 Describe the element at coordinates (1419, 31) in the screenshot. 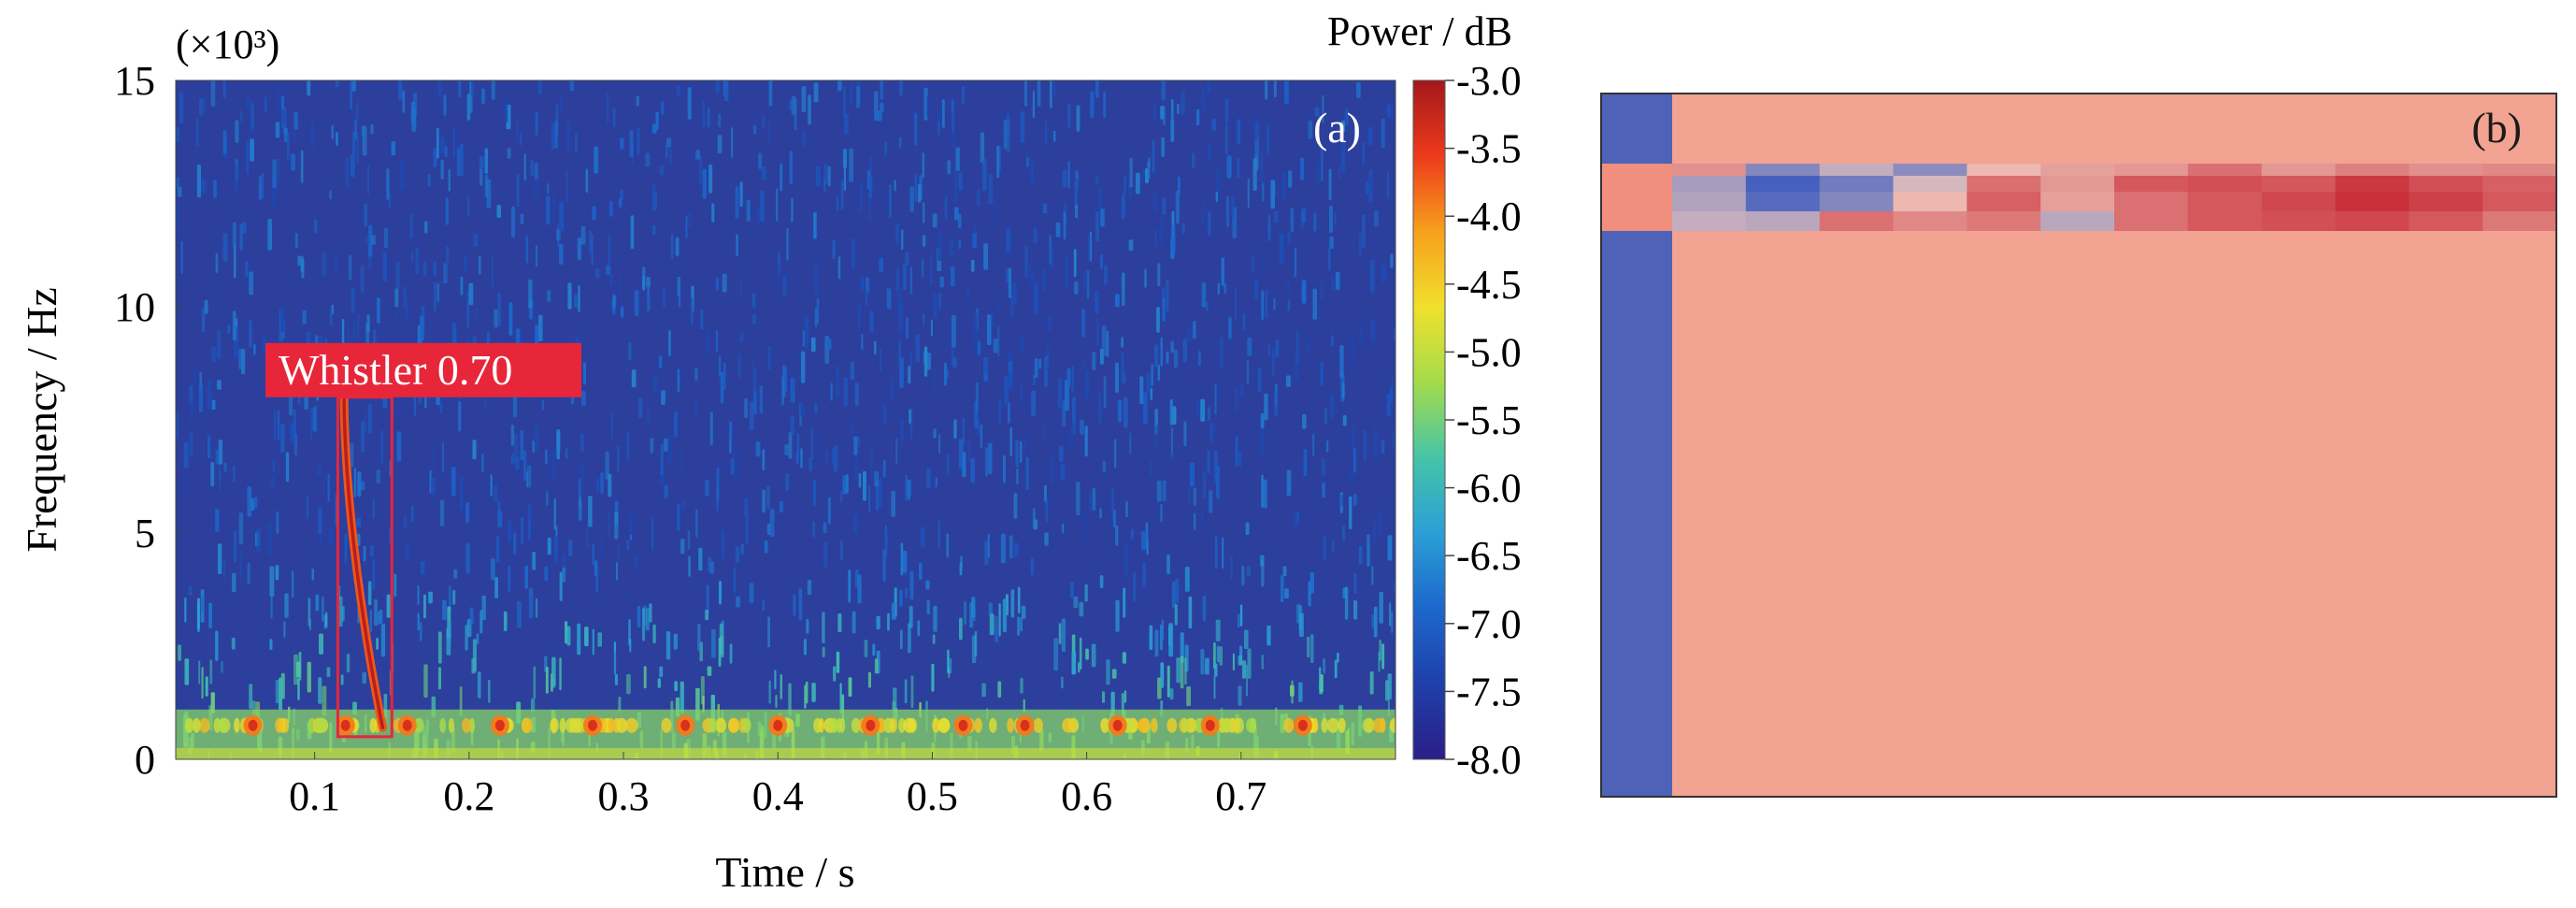

I see `colorbar-title: Power / dB` at that location.